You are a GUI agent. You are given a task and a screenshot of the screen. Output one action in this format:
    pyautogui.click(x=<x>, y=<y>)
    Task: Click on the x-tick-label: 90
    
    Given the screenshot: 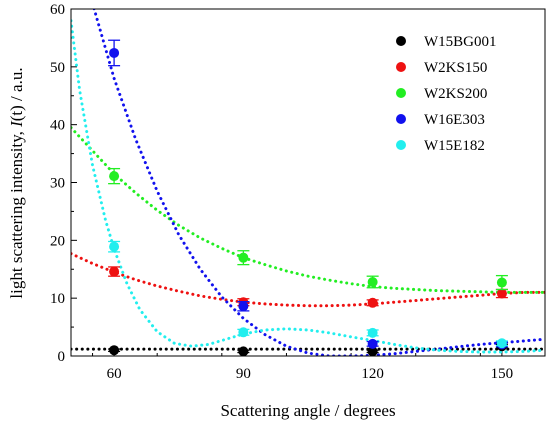 What is the action you would take?
    pyautogui.click(x=243, y=374)
    